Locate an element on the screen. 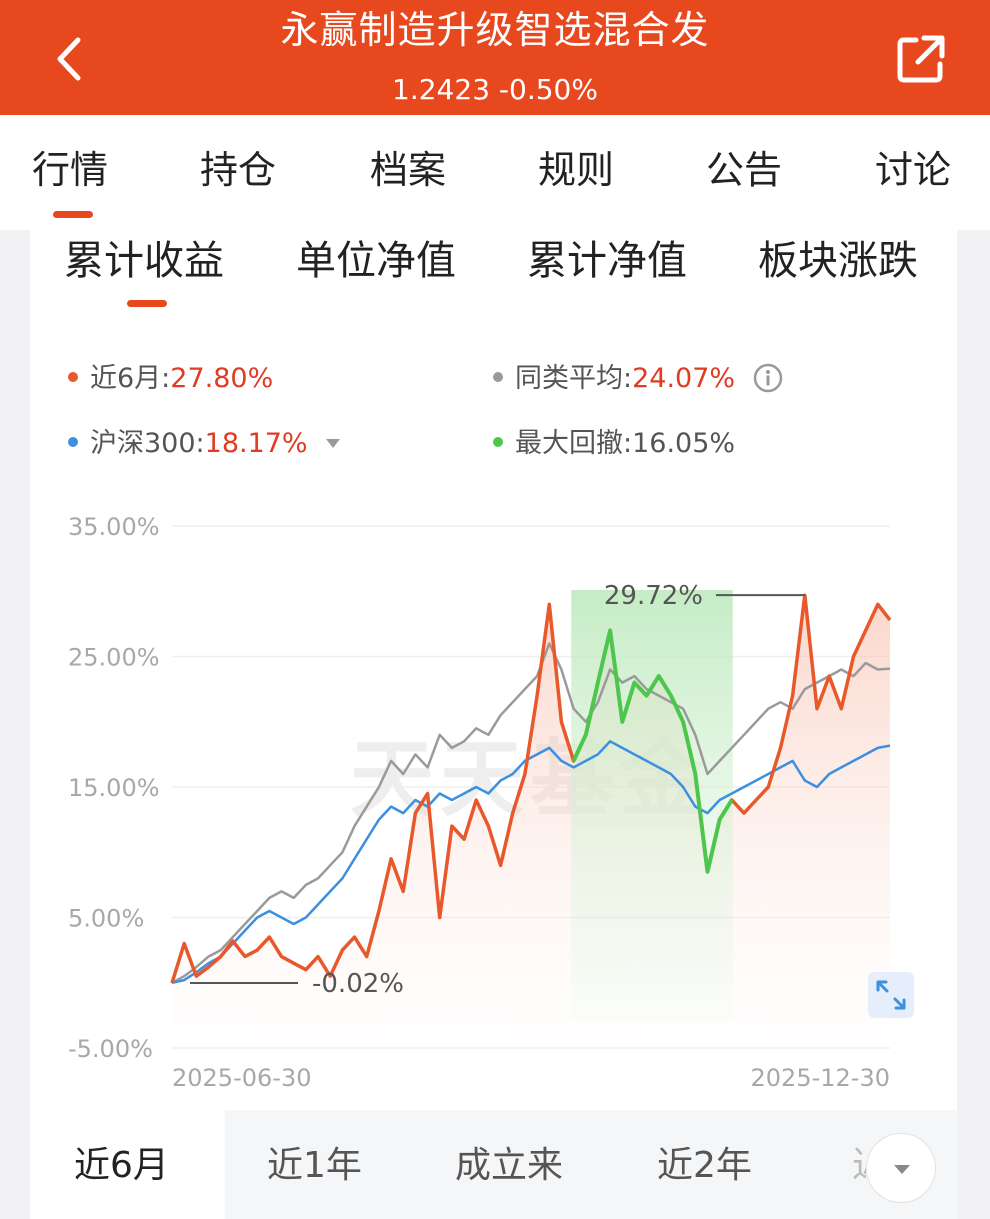 This screenshot has height=1219, width=990. more-periods-button is located at coordinates (901, 1168).